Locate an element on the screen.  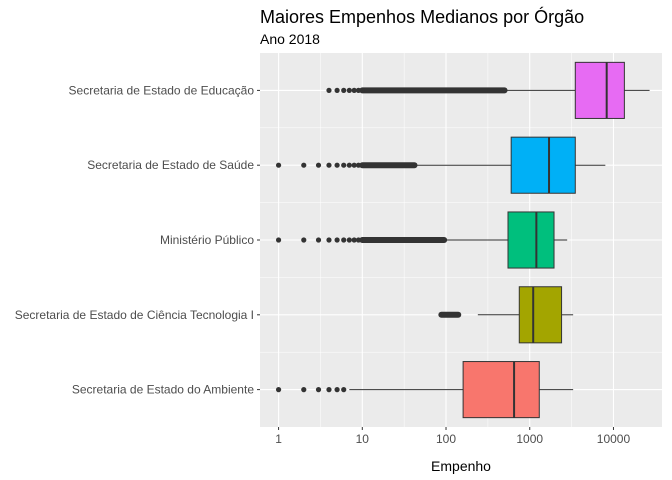
x-tick-label: 100 is located at coordinates (446, 439).